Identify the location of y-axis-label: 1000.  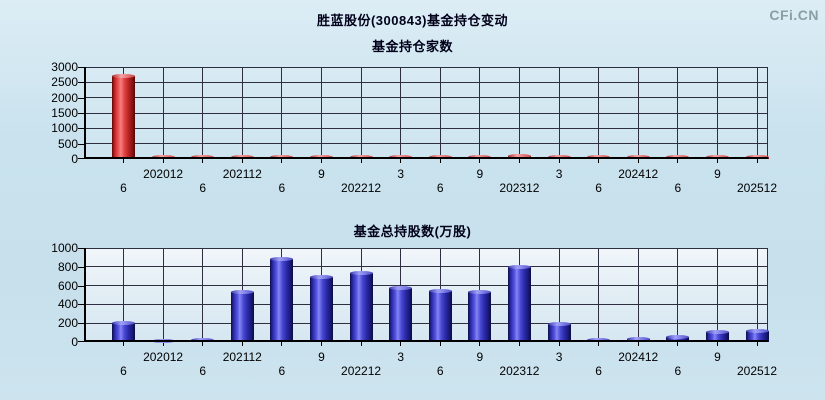
(64, 128).